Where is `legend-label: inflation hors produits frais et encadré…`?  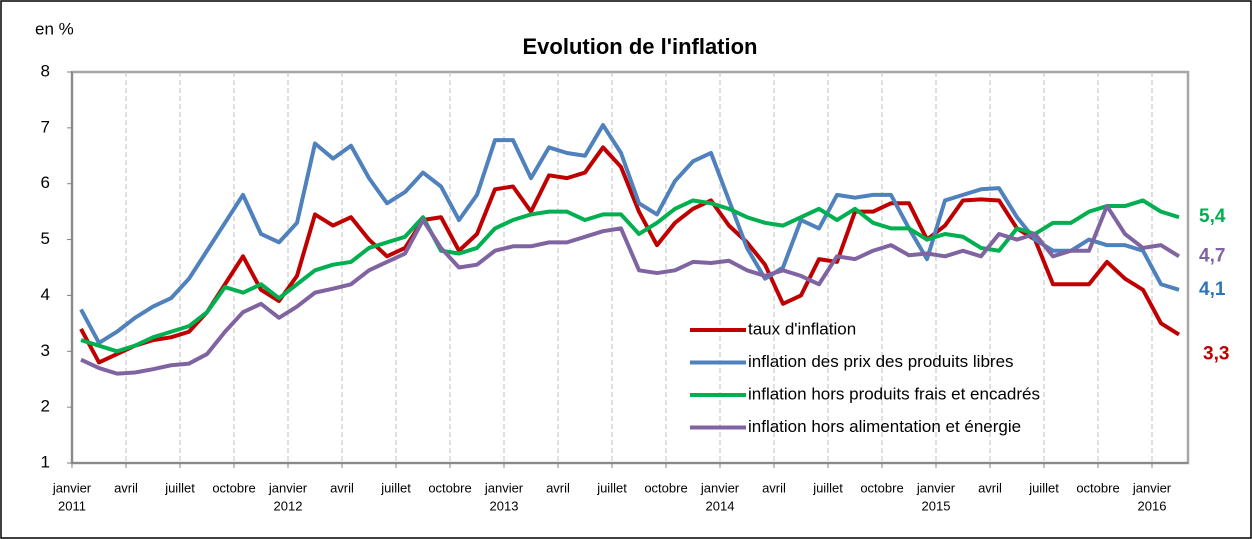 legend-label: inflation hors produits frais et encadré… is located at coordinates (894, 393).